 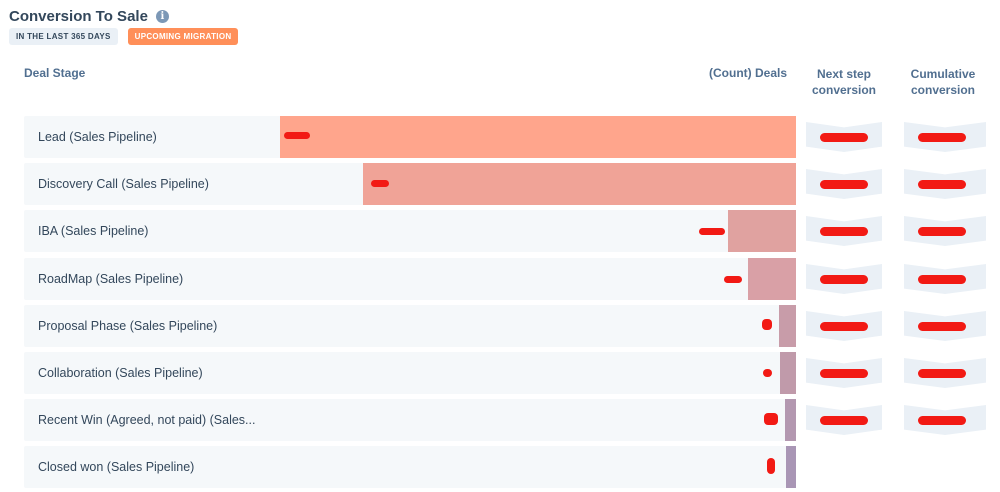 I want to click on report-title: Conversion To Sale i, so click(x=89, y=16).